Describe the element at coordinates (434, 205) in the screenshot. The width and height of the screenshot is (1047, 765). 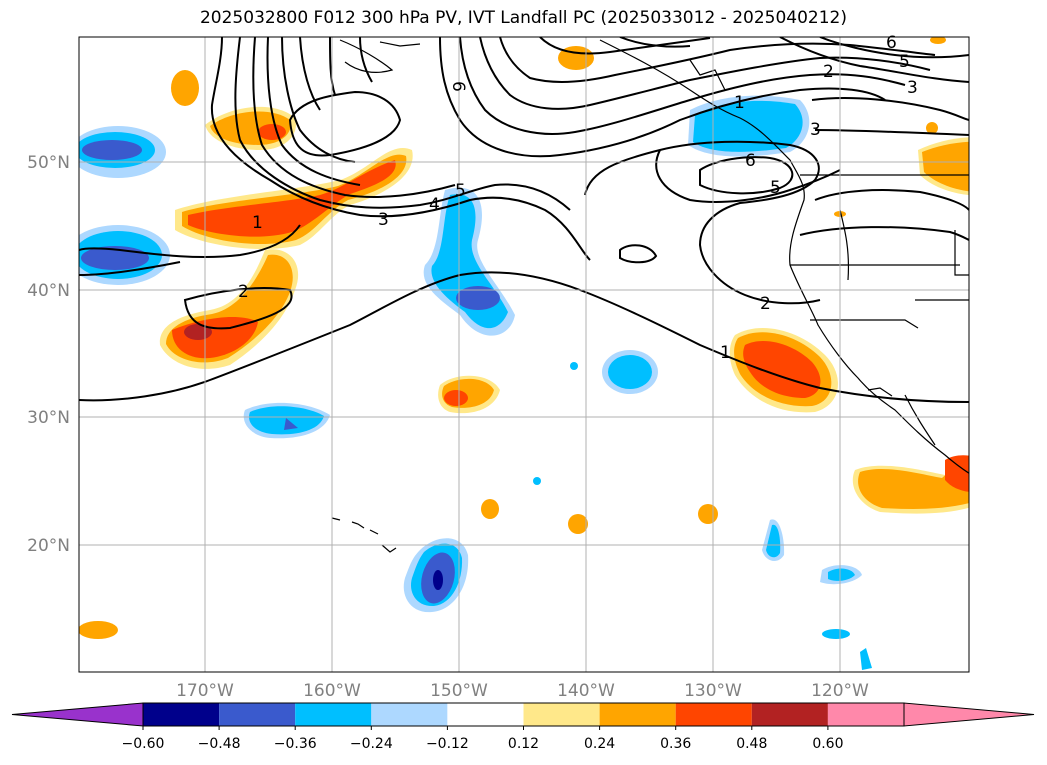
I see `contour-label: 4` at that location.